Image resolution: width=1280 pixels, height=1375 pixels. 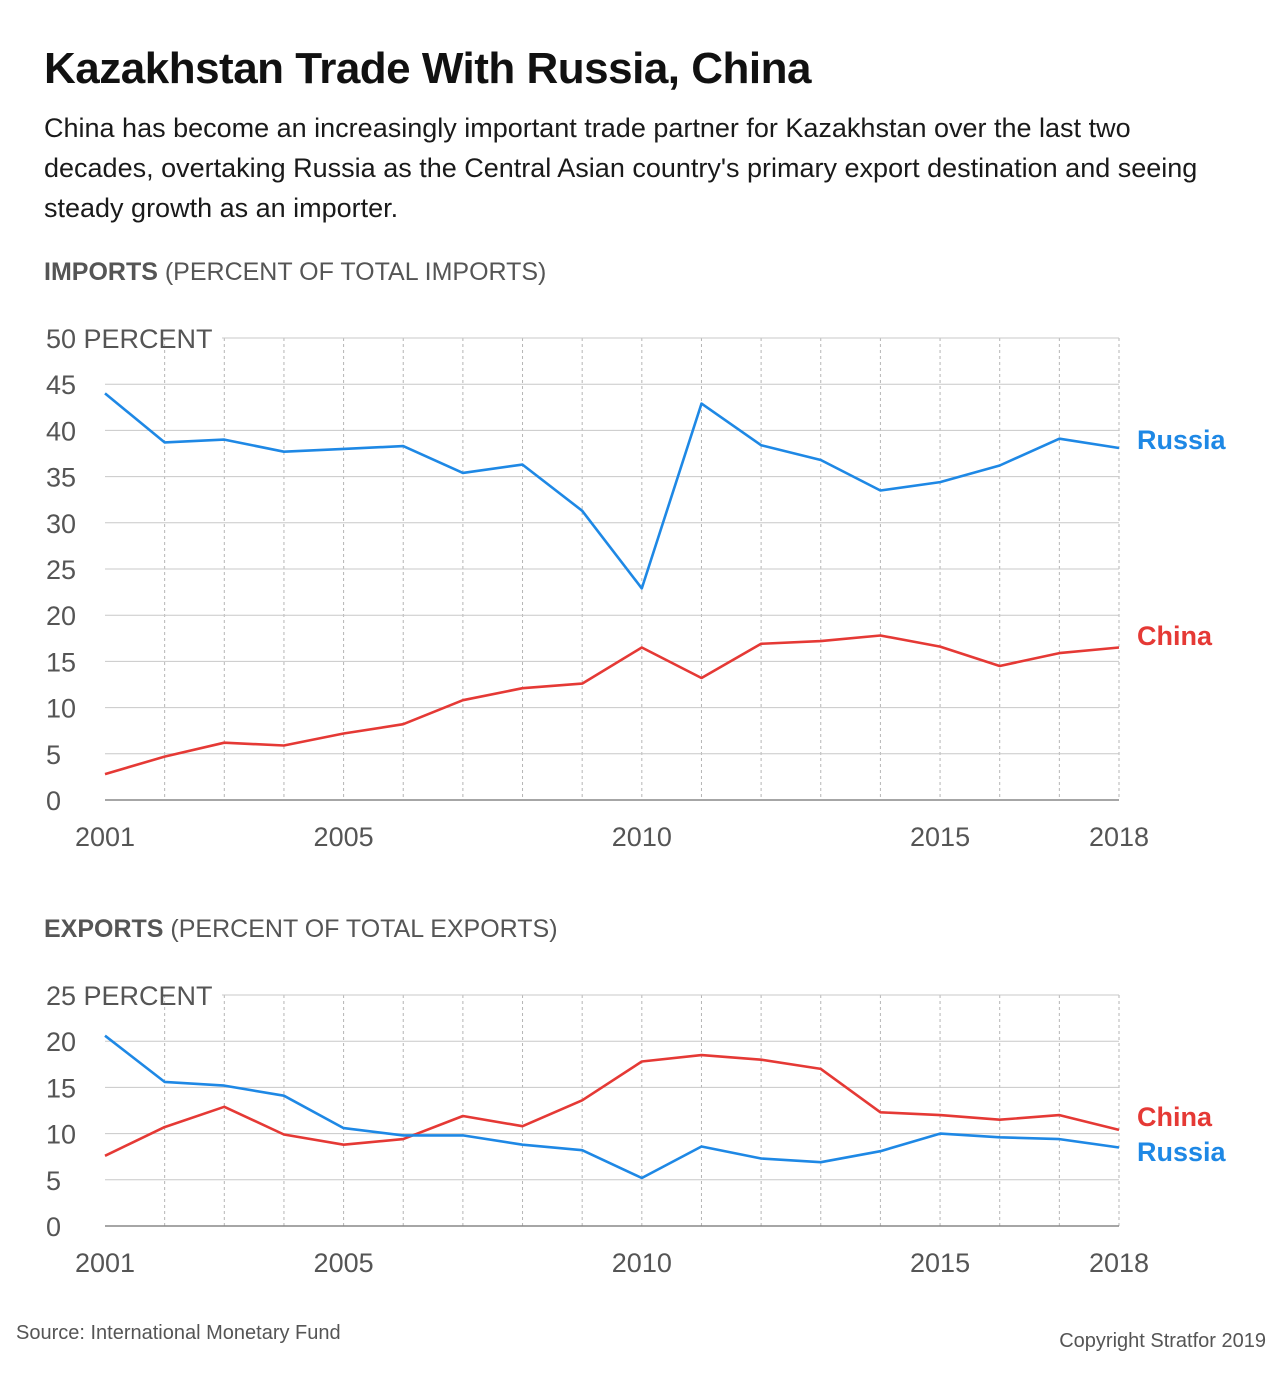 I want to click on y-tick-label: 25 PERCENT, so click(x=129, y=996).